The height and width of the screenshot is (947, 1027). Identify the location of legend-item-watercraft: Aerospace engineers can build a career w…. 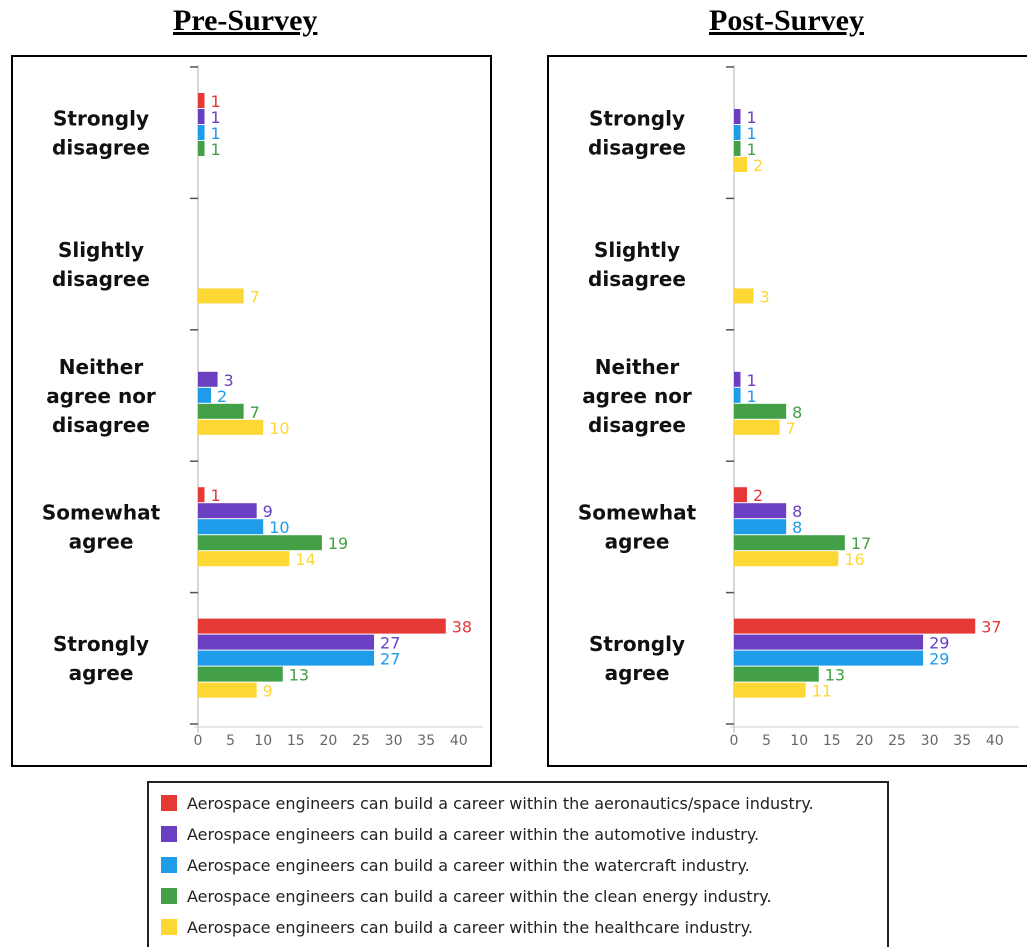
(455, 865).